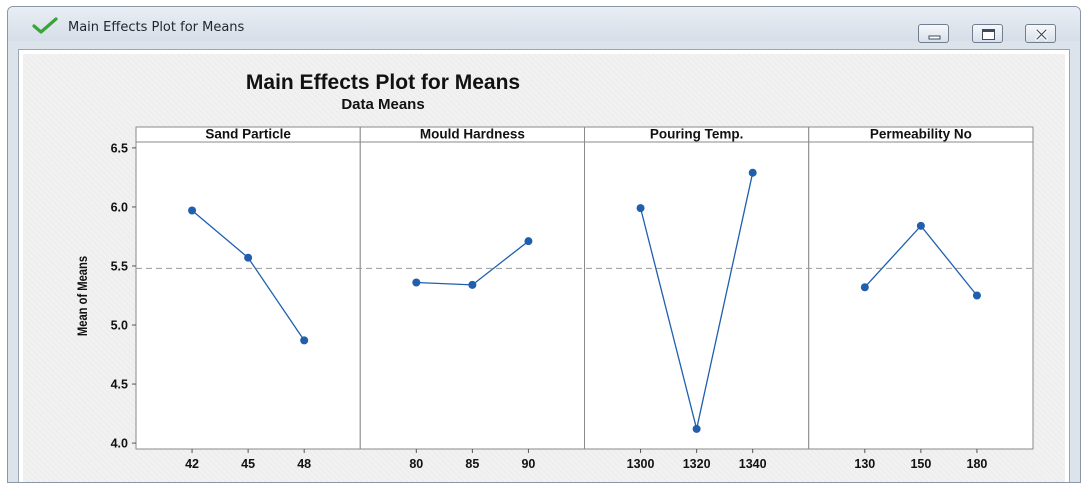 The width and height of the screenshot is (1086, 483). I want to click on y-tick-label: 5.0, so click(119, 326).